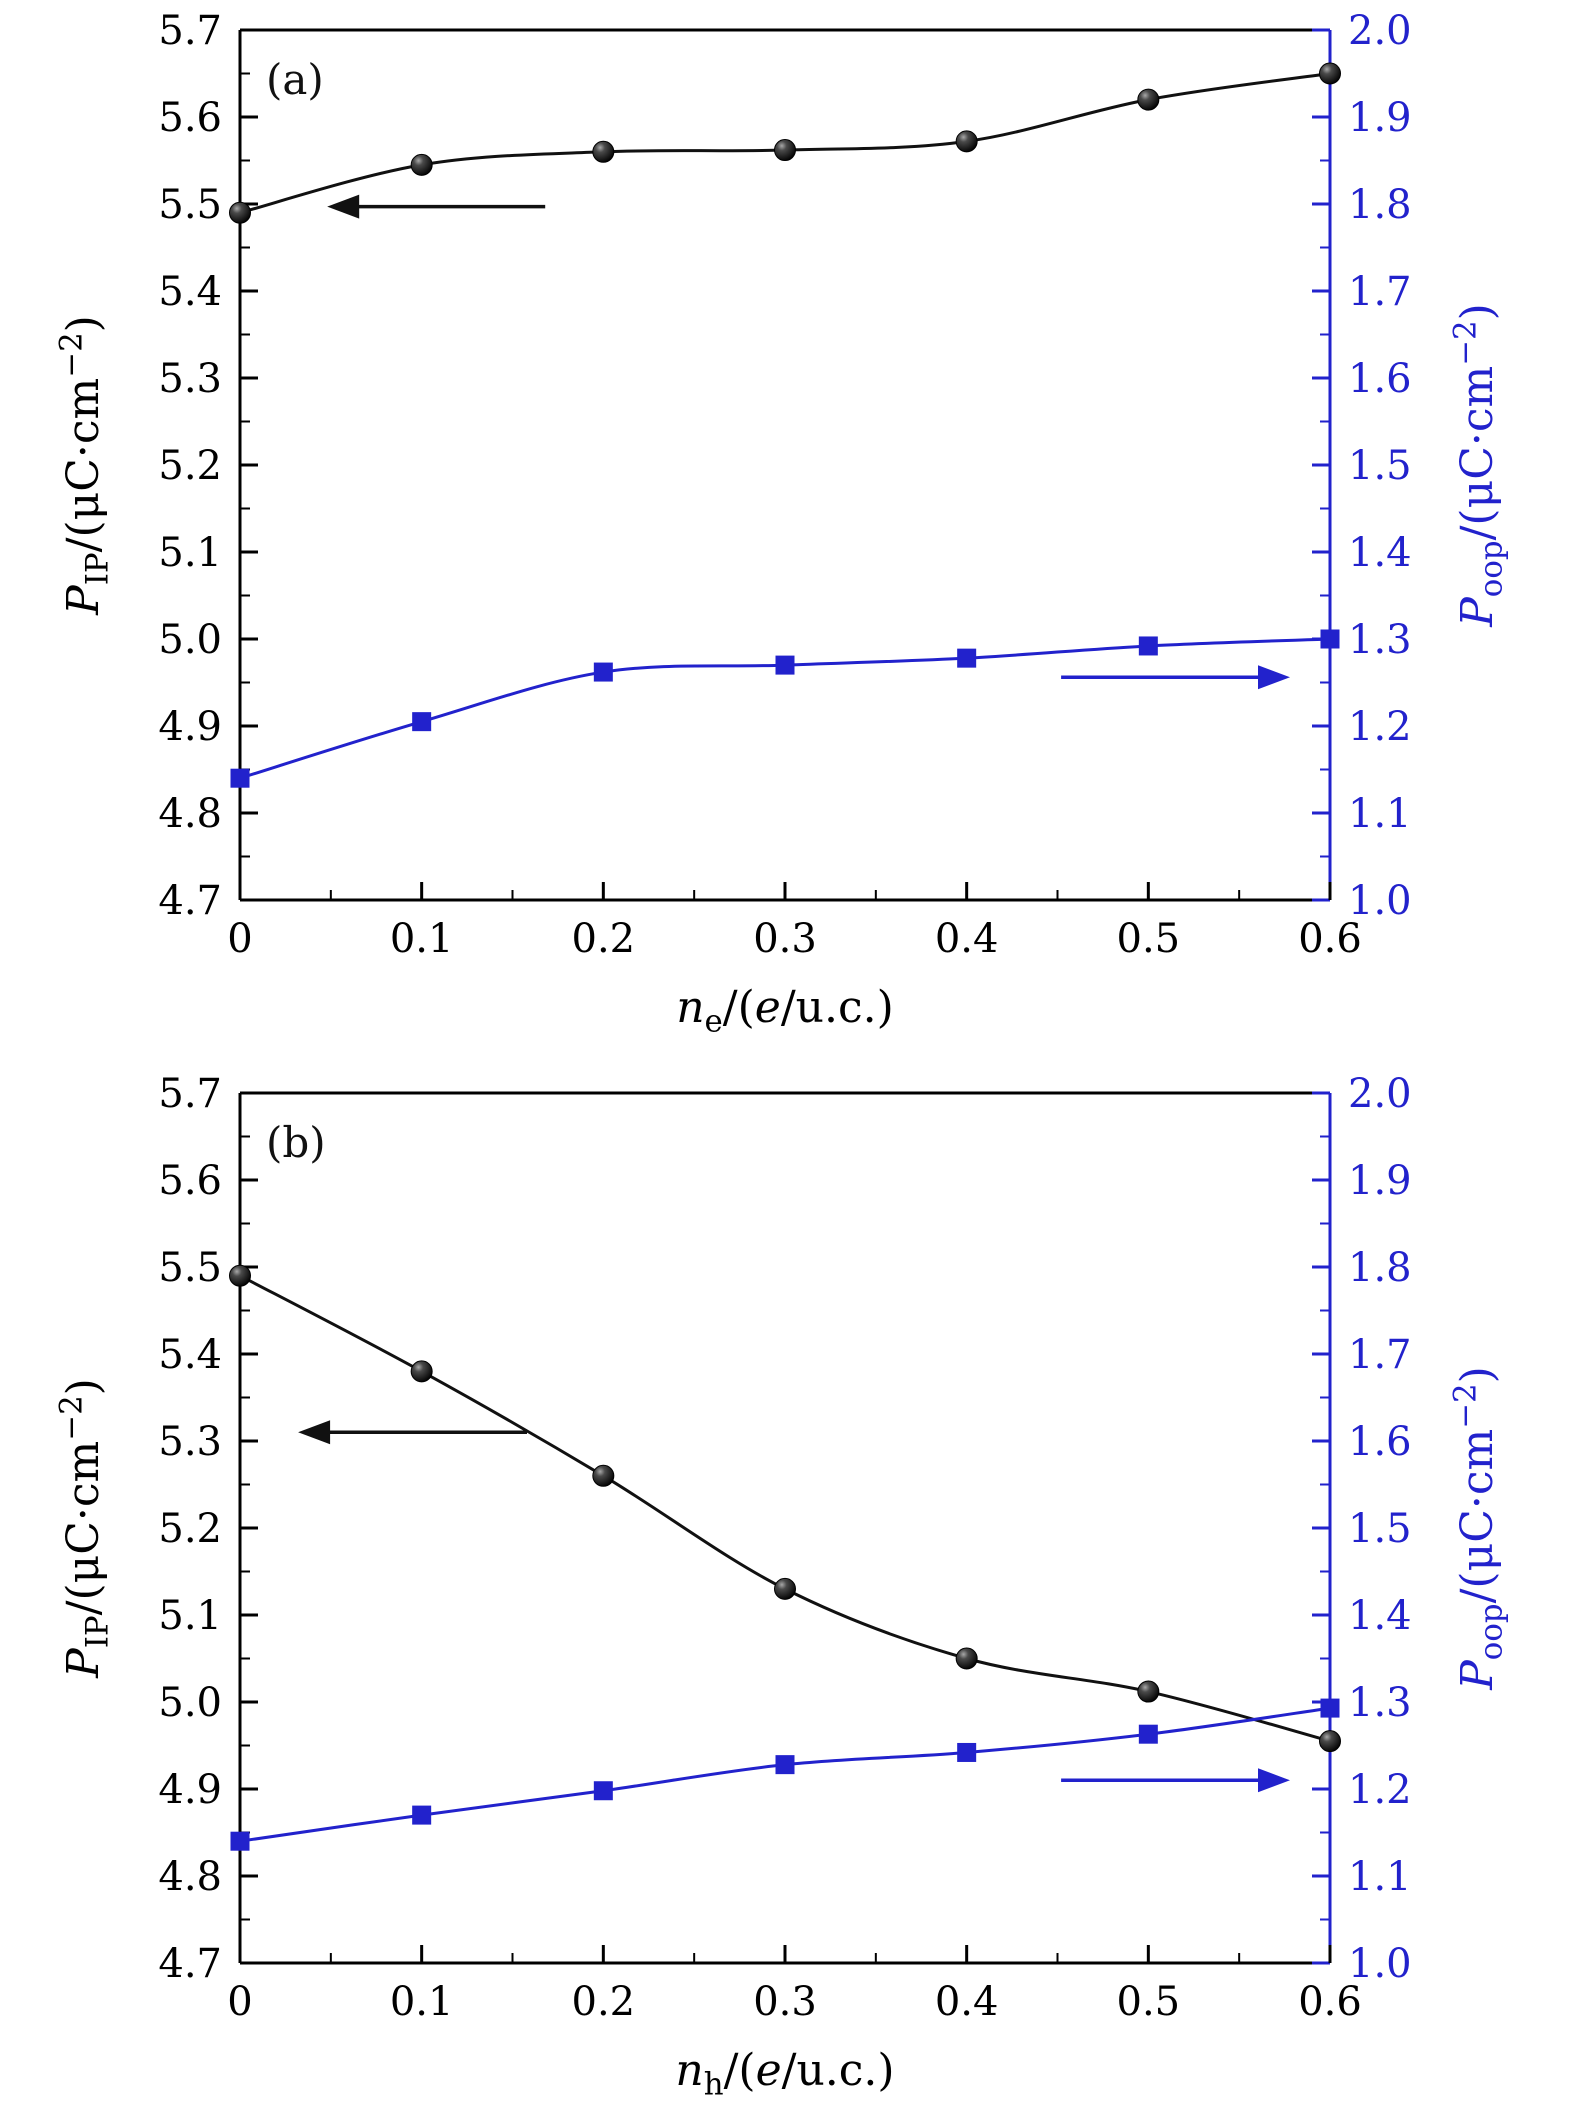 The width and height of the screenshot is (1575, 2126). I want to click on x-axis-title: nh/(e/u.c.), so click(784, 2074).